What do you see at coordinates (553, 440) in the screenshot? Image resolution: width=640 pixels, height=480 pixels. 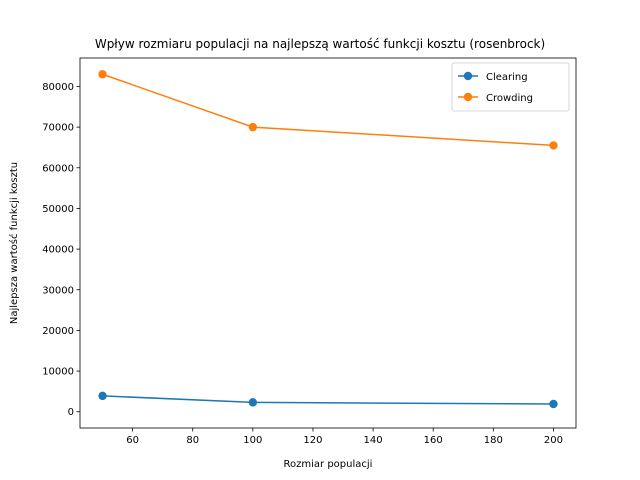 I see `x-tick-label: 200` at bounding box center [553, 440].